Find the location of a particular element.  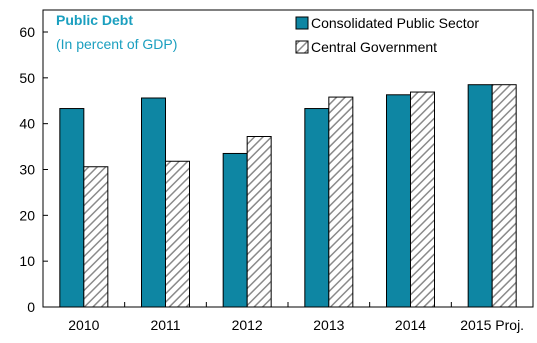

y-tick-label: 20 is located at coordinates (27, 215).